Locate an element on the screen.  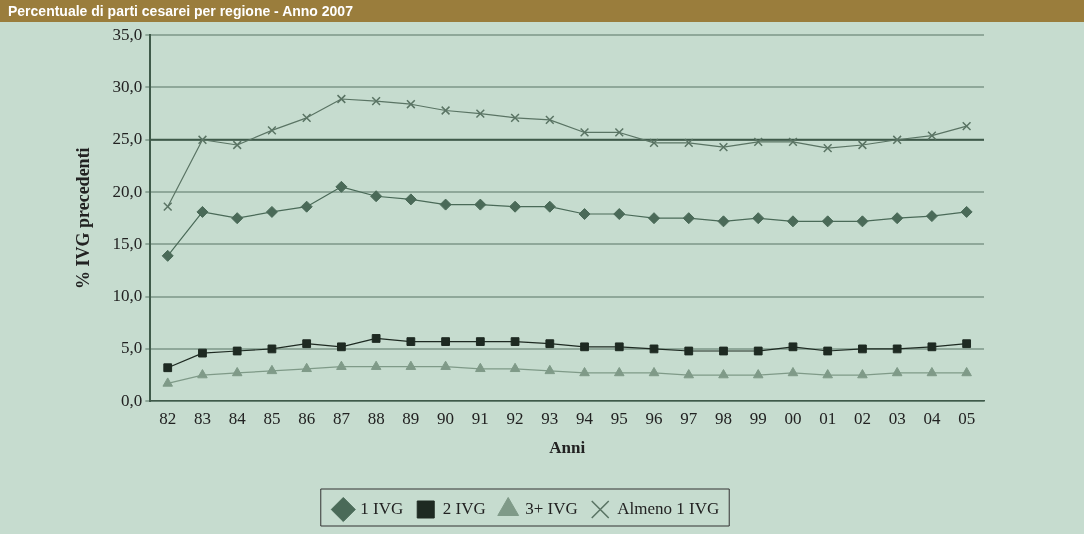
x-tick-label: 93 is located at coordinates (550, 418).